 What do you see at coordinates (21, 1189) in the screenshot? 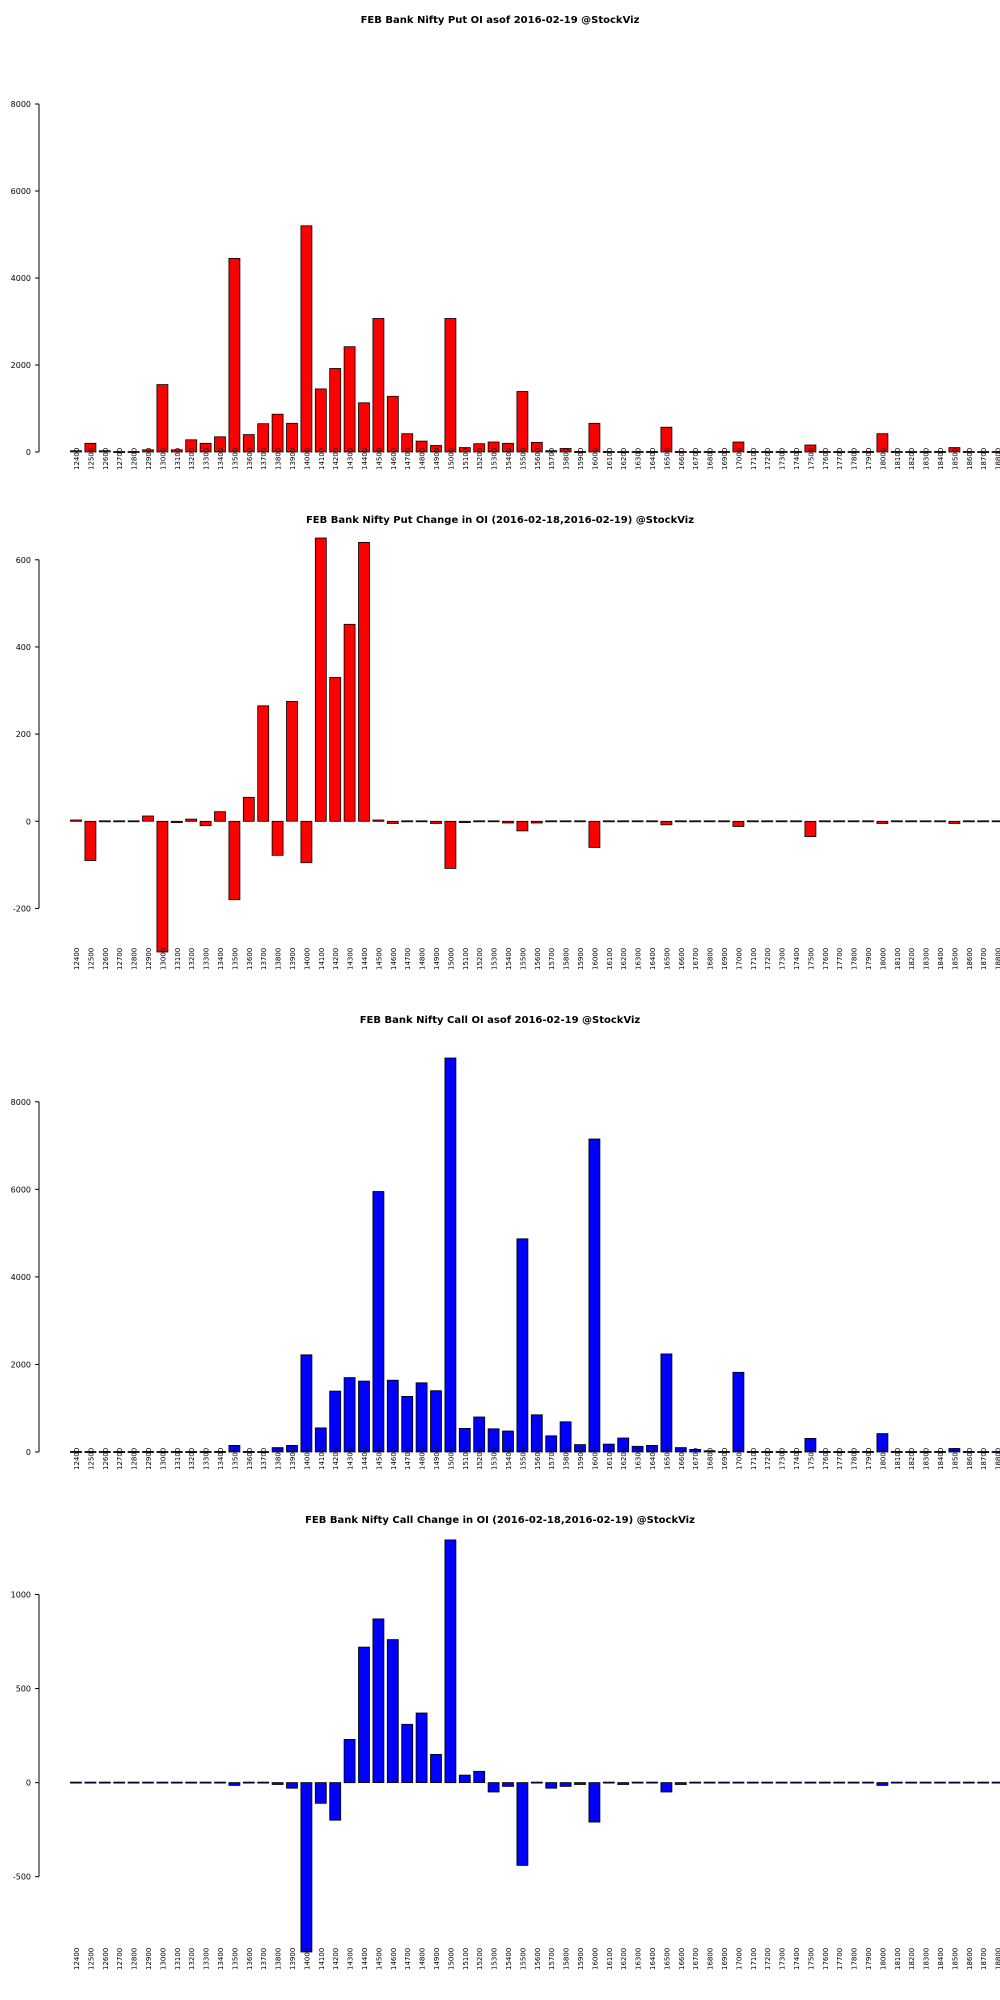
I see `call-oi-y-tick-label: 6000` at bounding box center [21, 1189].